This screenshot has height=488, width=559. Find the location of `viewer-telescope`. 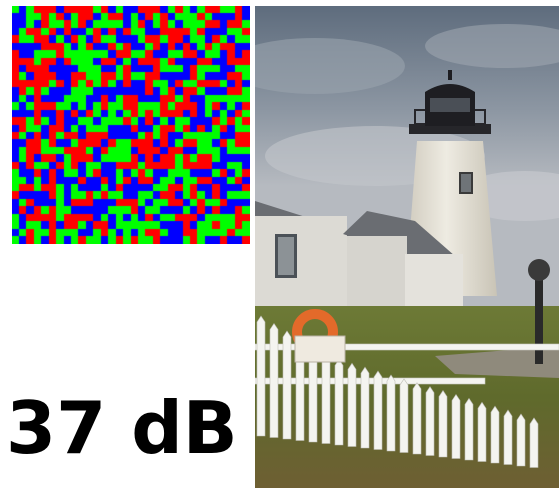

viewer-telescope is located at coordinates (539, 270).